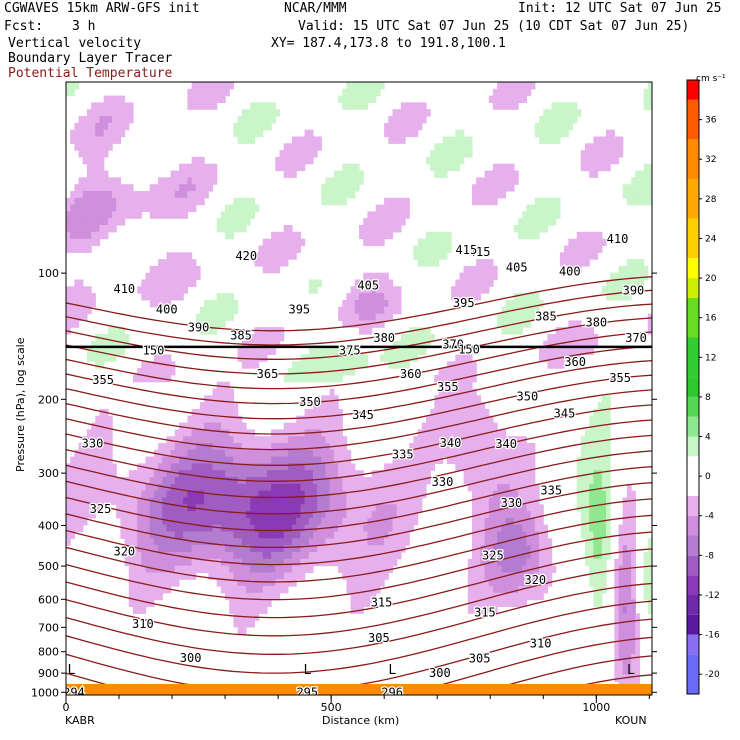 Image resolution: width=740 pixels, height=740 pixels. Describe the element at coordinates (48, 473) in the screenshot. I see `y-tick-label: 300` at that location.